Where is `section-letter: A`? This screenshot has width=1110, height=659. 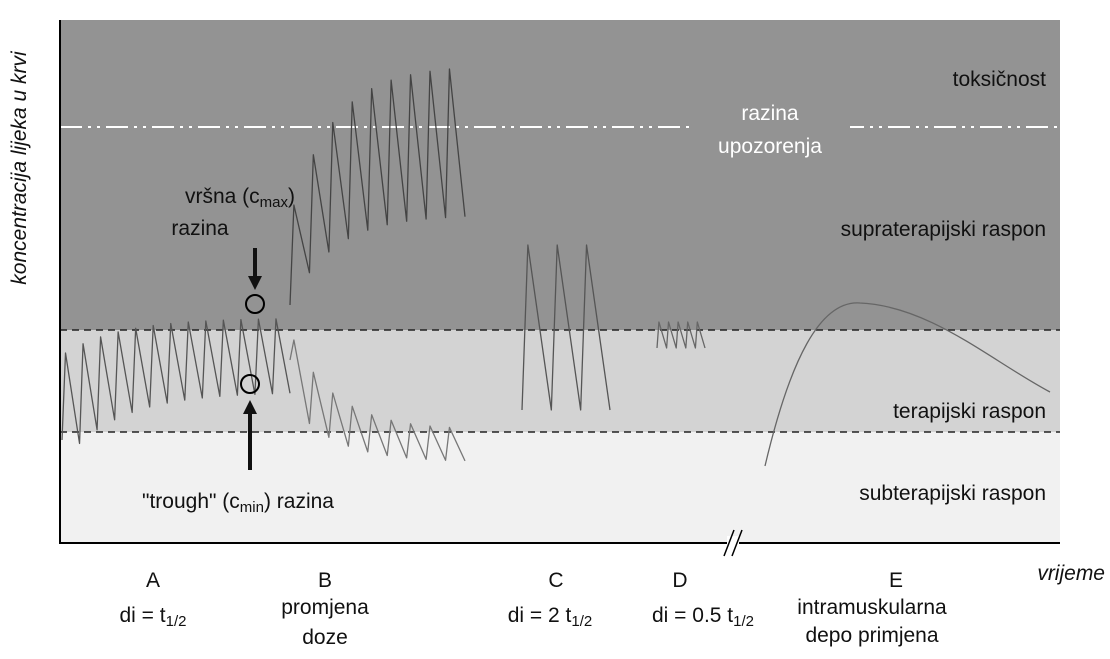 section-letter: A is located at coordinates (153, 580).